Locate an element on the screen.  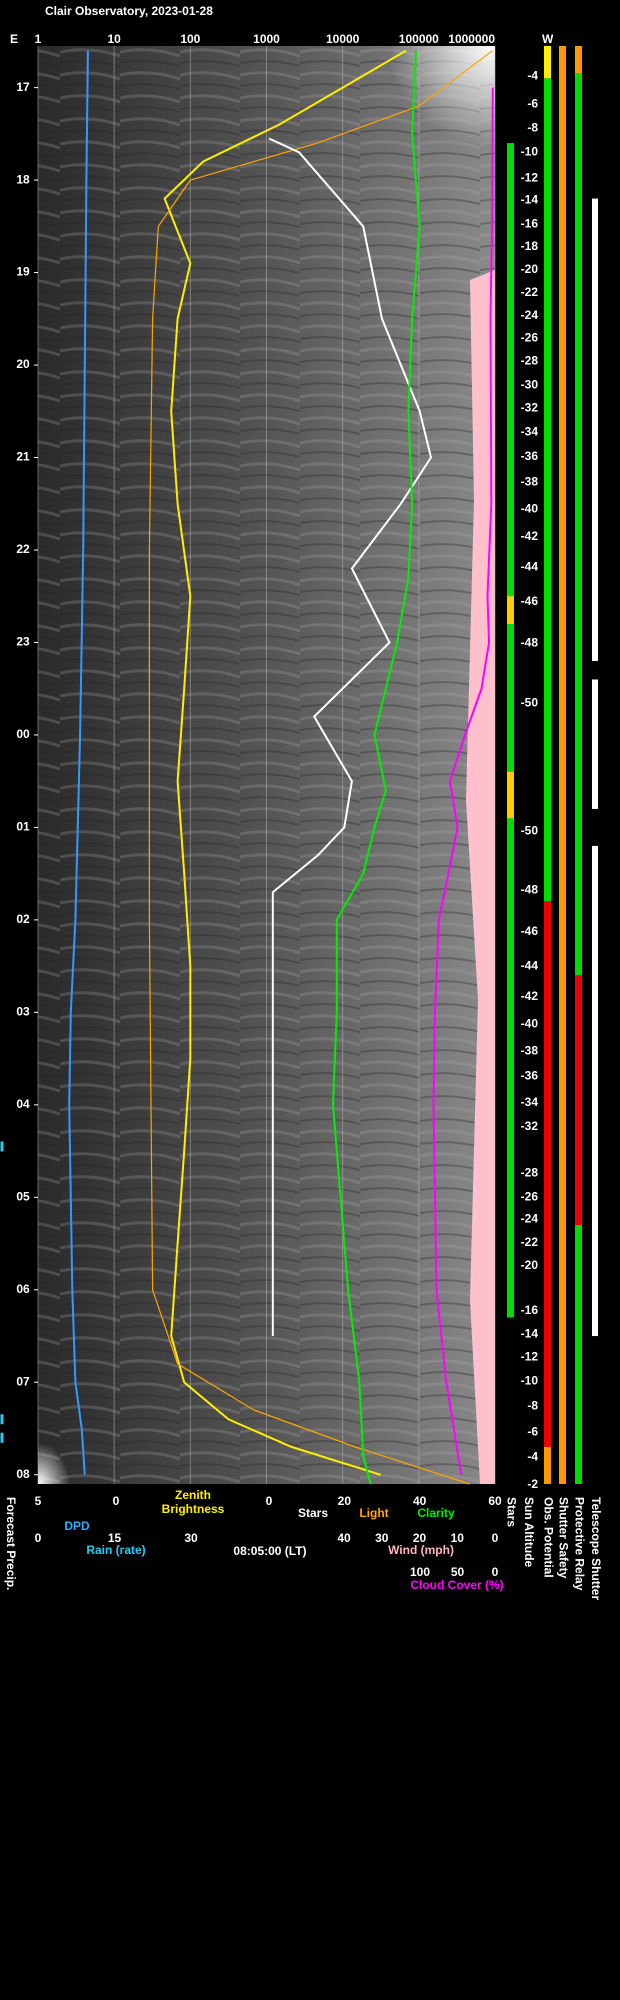
status-label: Protective Relay is located at coordinates (579, 1544).